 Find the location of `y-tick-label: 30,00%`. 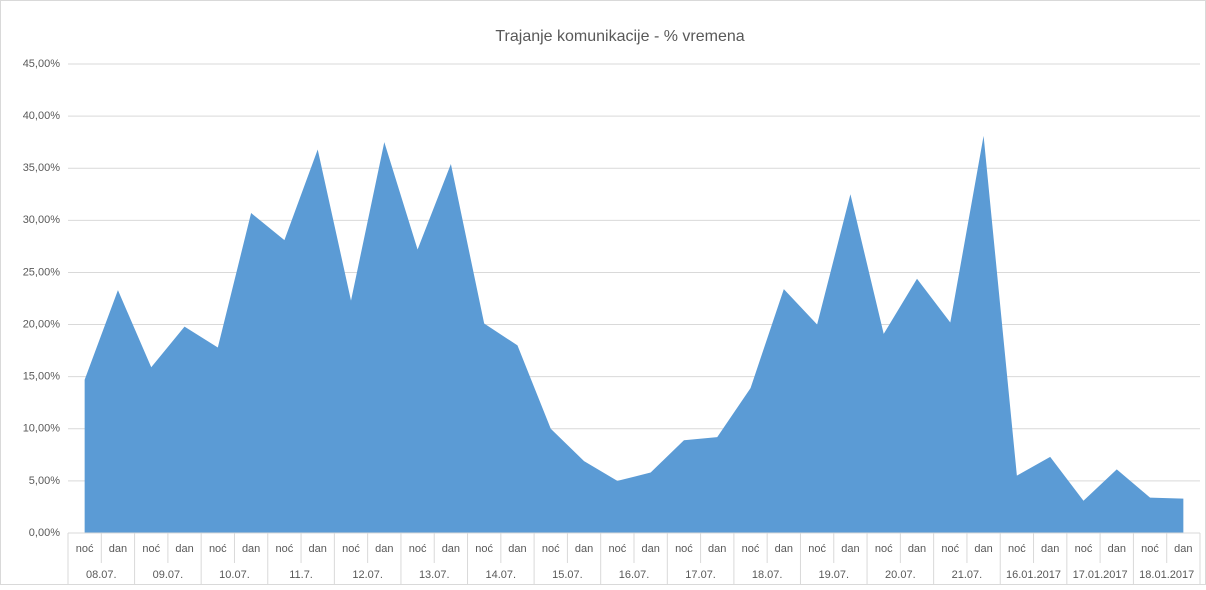

y-tick-label: 30,00% is located at coordinates (42, 220).